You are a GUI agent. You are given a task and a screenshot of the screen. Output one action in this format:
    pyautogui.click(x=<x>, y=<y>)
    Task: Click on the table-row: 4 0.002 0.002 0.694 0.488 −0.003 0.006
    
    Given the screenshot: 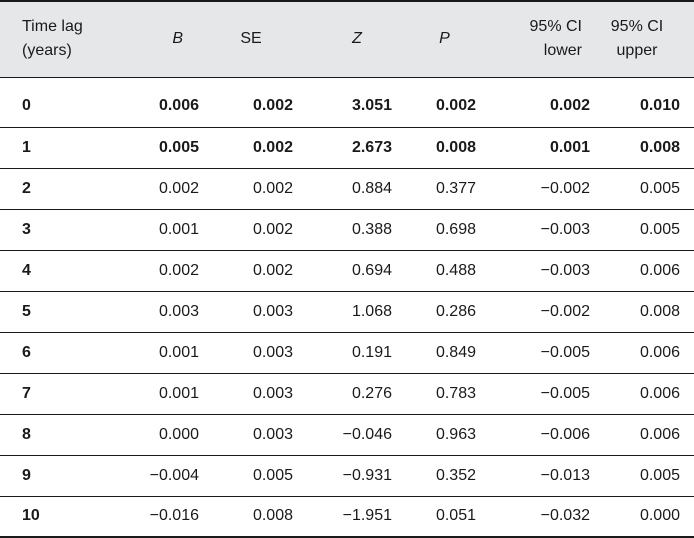 What is the action you would take?
    pyautogui.click(x=347, y=270)
    